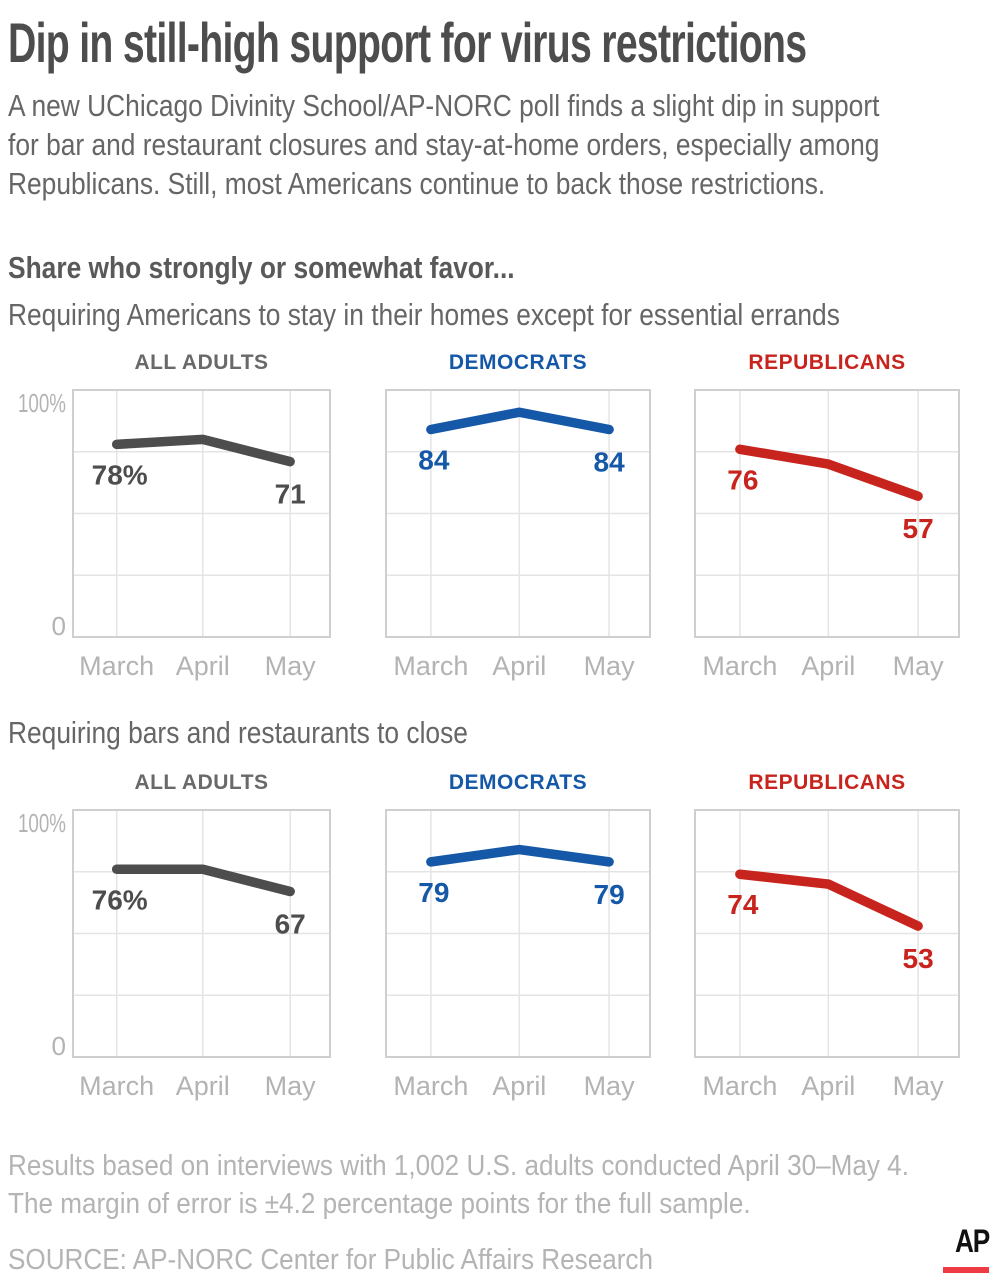 The width and height of the screenshot is (1000, 1286). Describe the element at coordinates (120, 899) in the screenshot. I see `data-point-label: 76%` at that location.